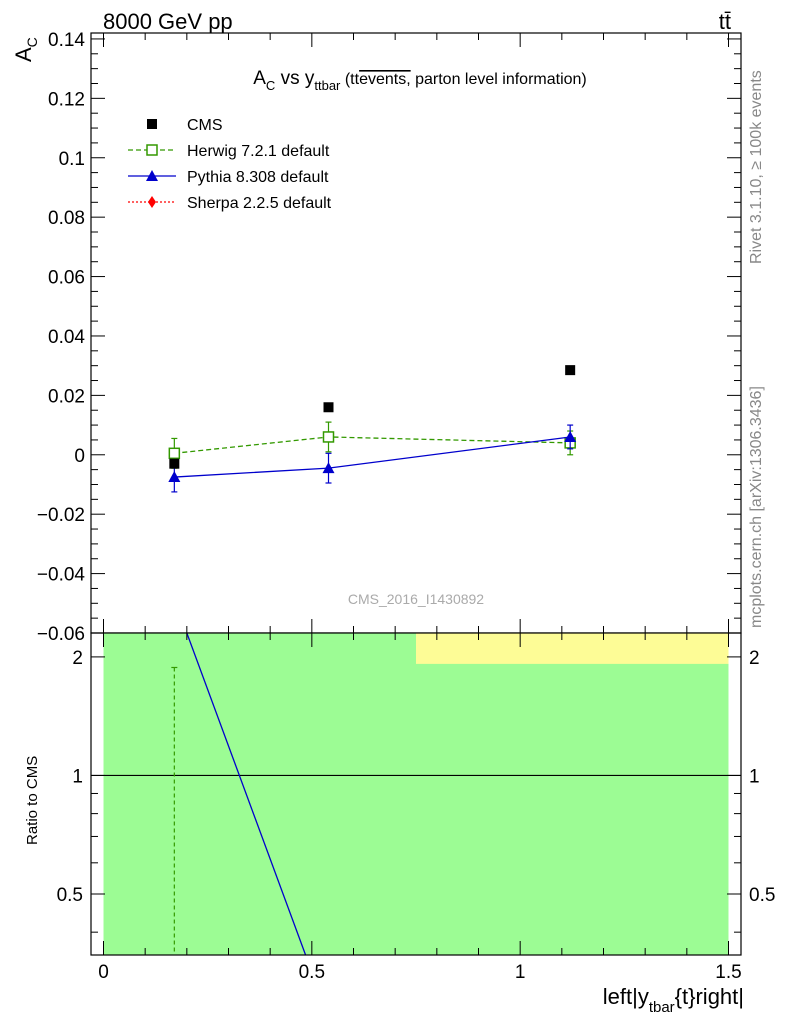 The height and width of the screenshot is (1024, 786). Describe the element at coordinates (61, 575) in the screenshot. I see `top-y-tick-label: −0.04` at that location.